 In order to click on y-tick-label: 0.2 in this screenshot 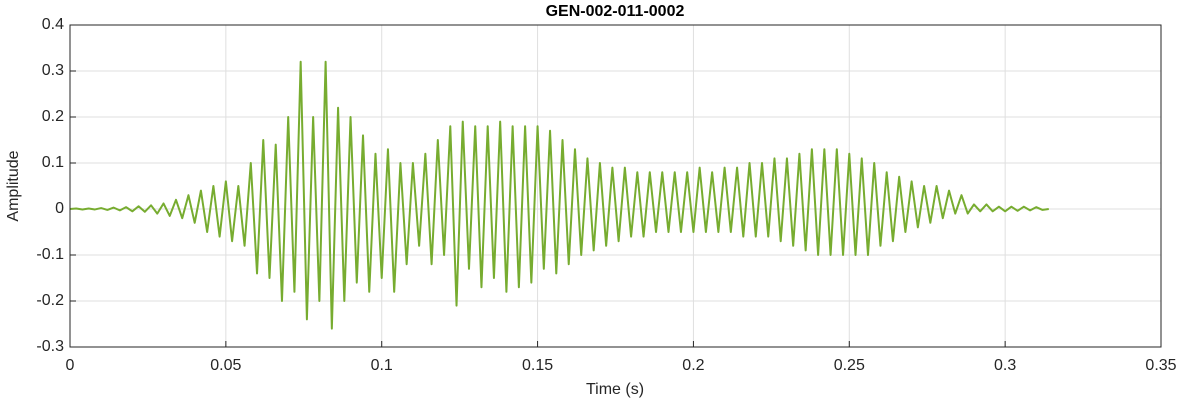, I will do `click(53, 116)`.